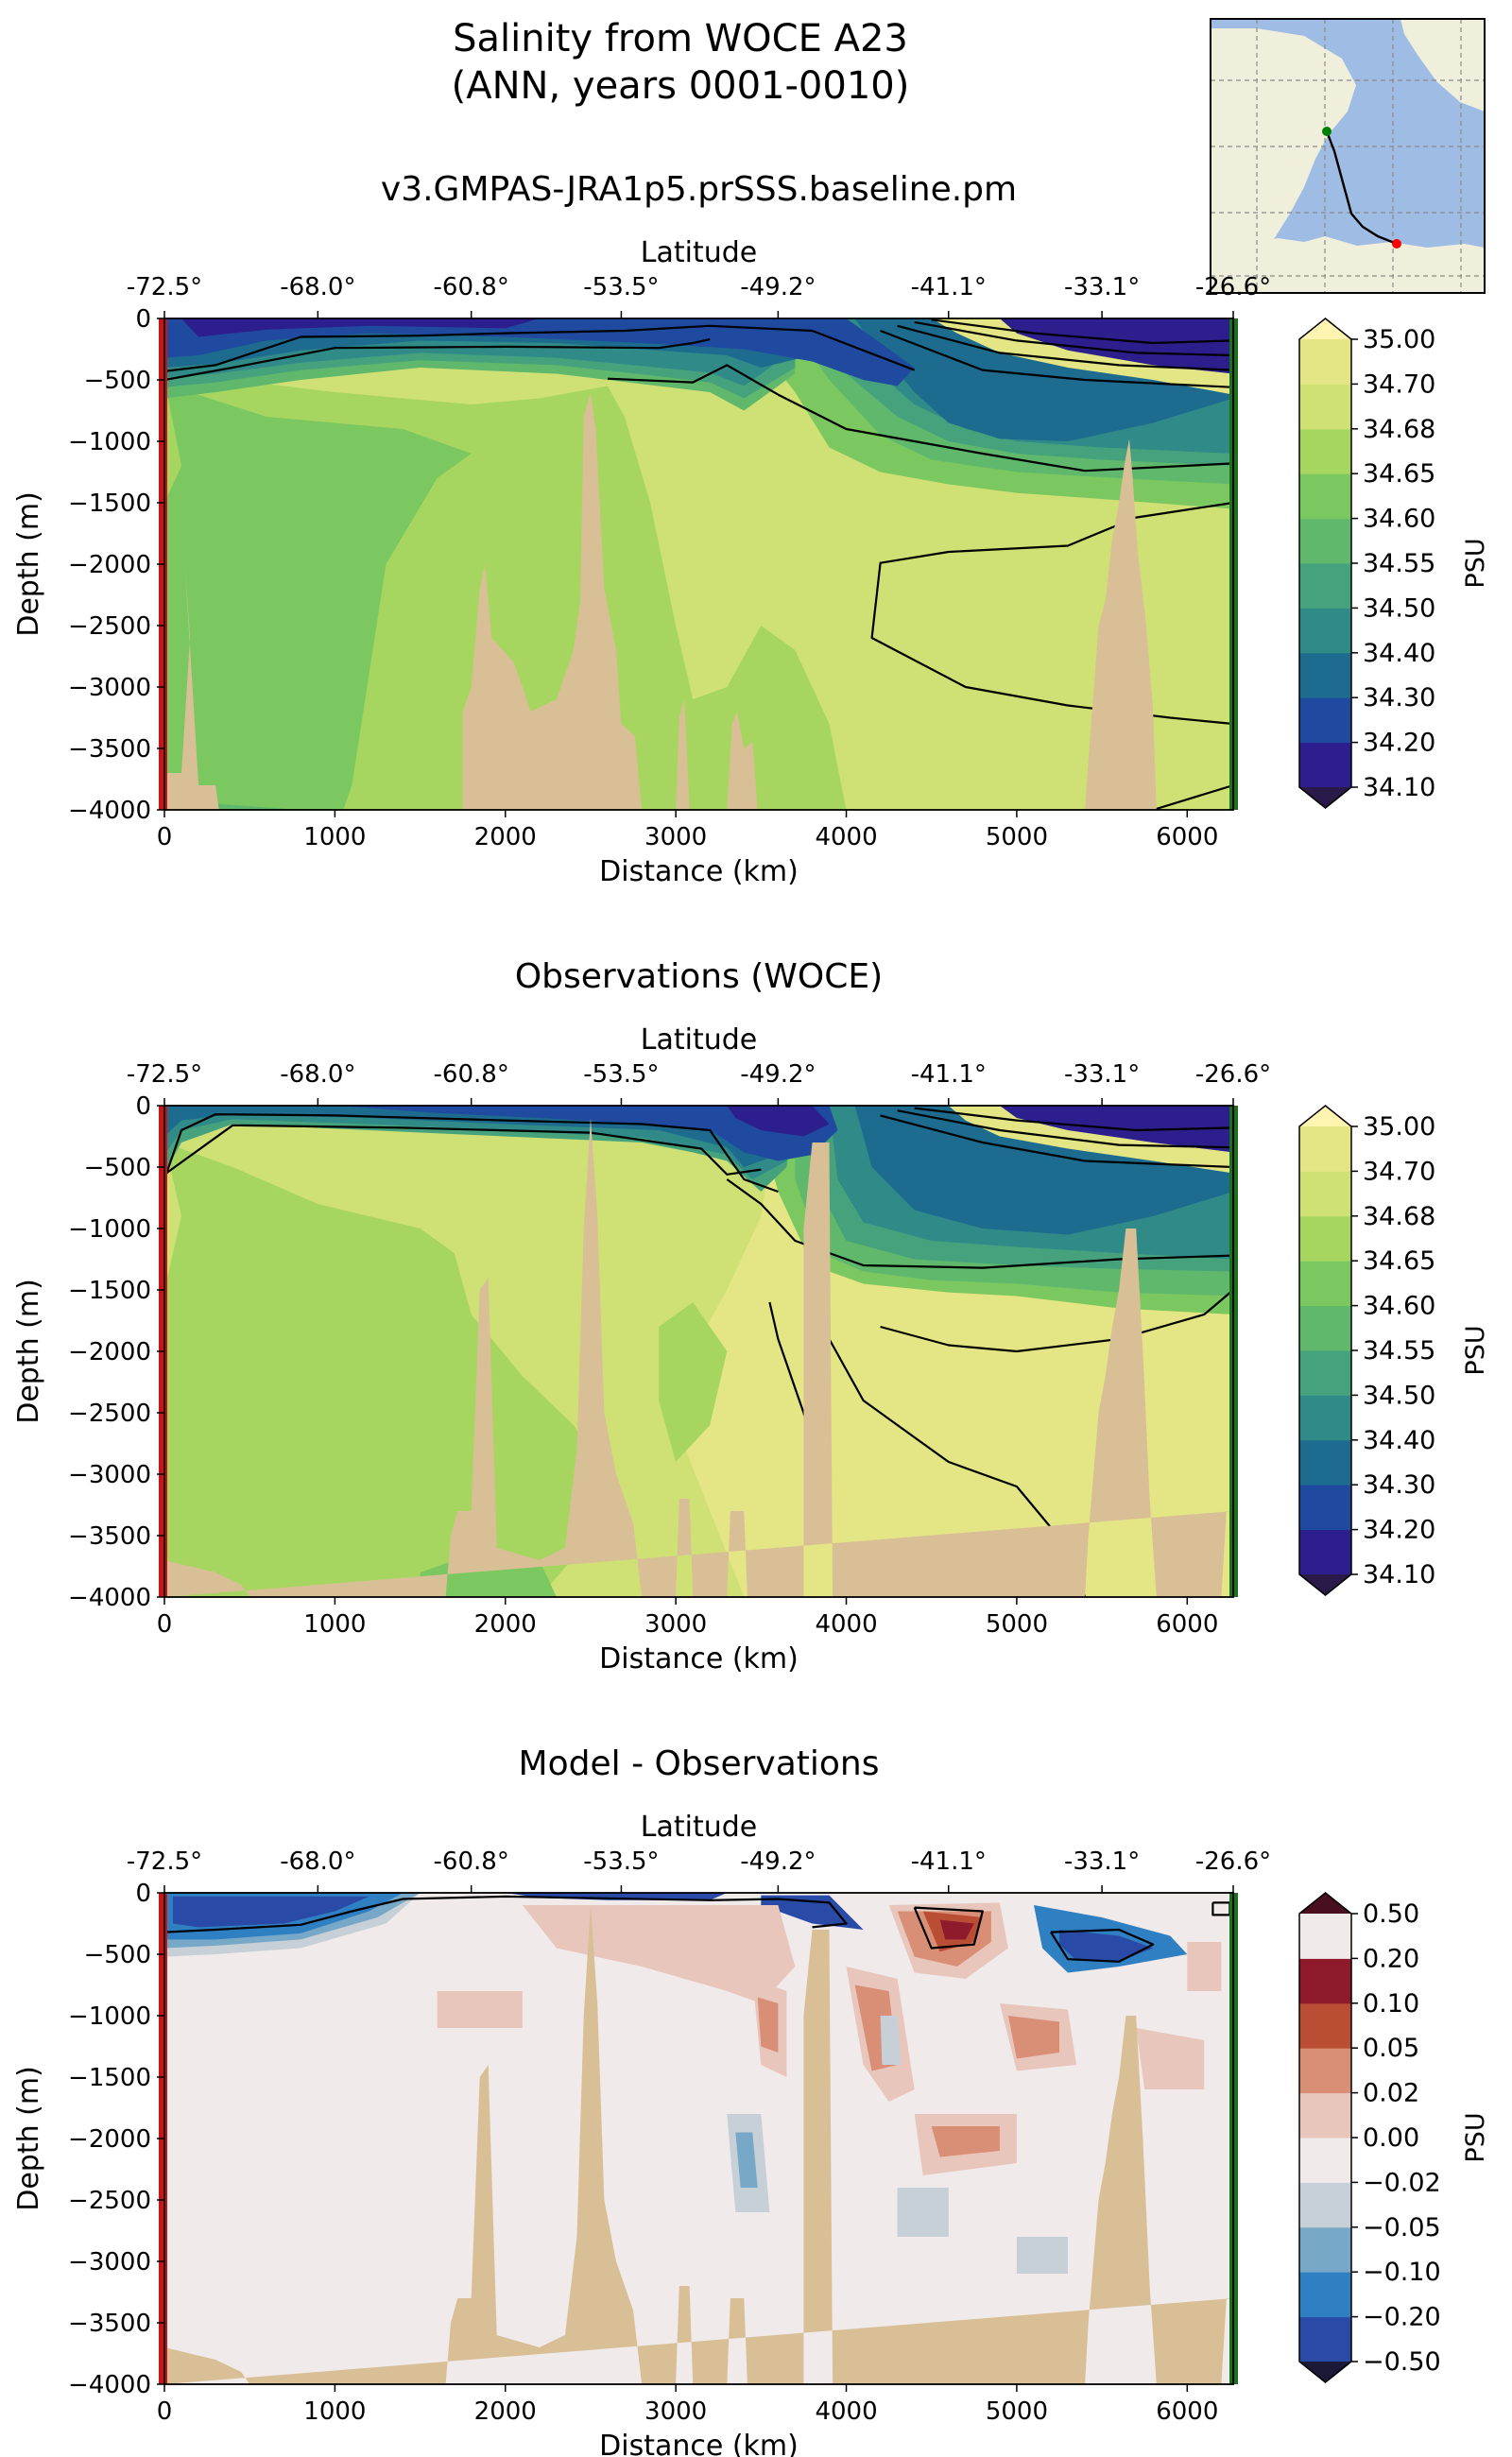 The height and width of the screenshot is (2457, 1512). Describe the element at coordinates (1391, 2004) in the screenshot. I see `colorbar-tick-label: 0.10` at that location.